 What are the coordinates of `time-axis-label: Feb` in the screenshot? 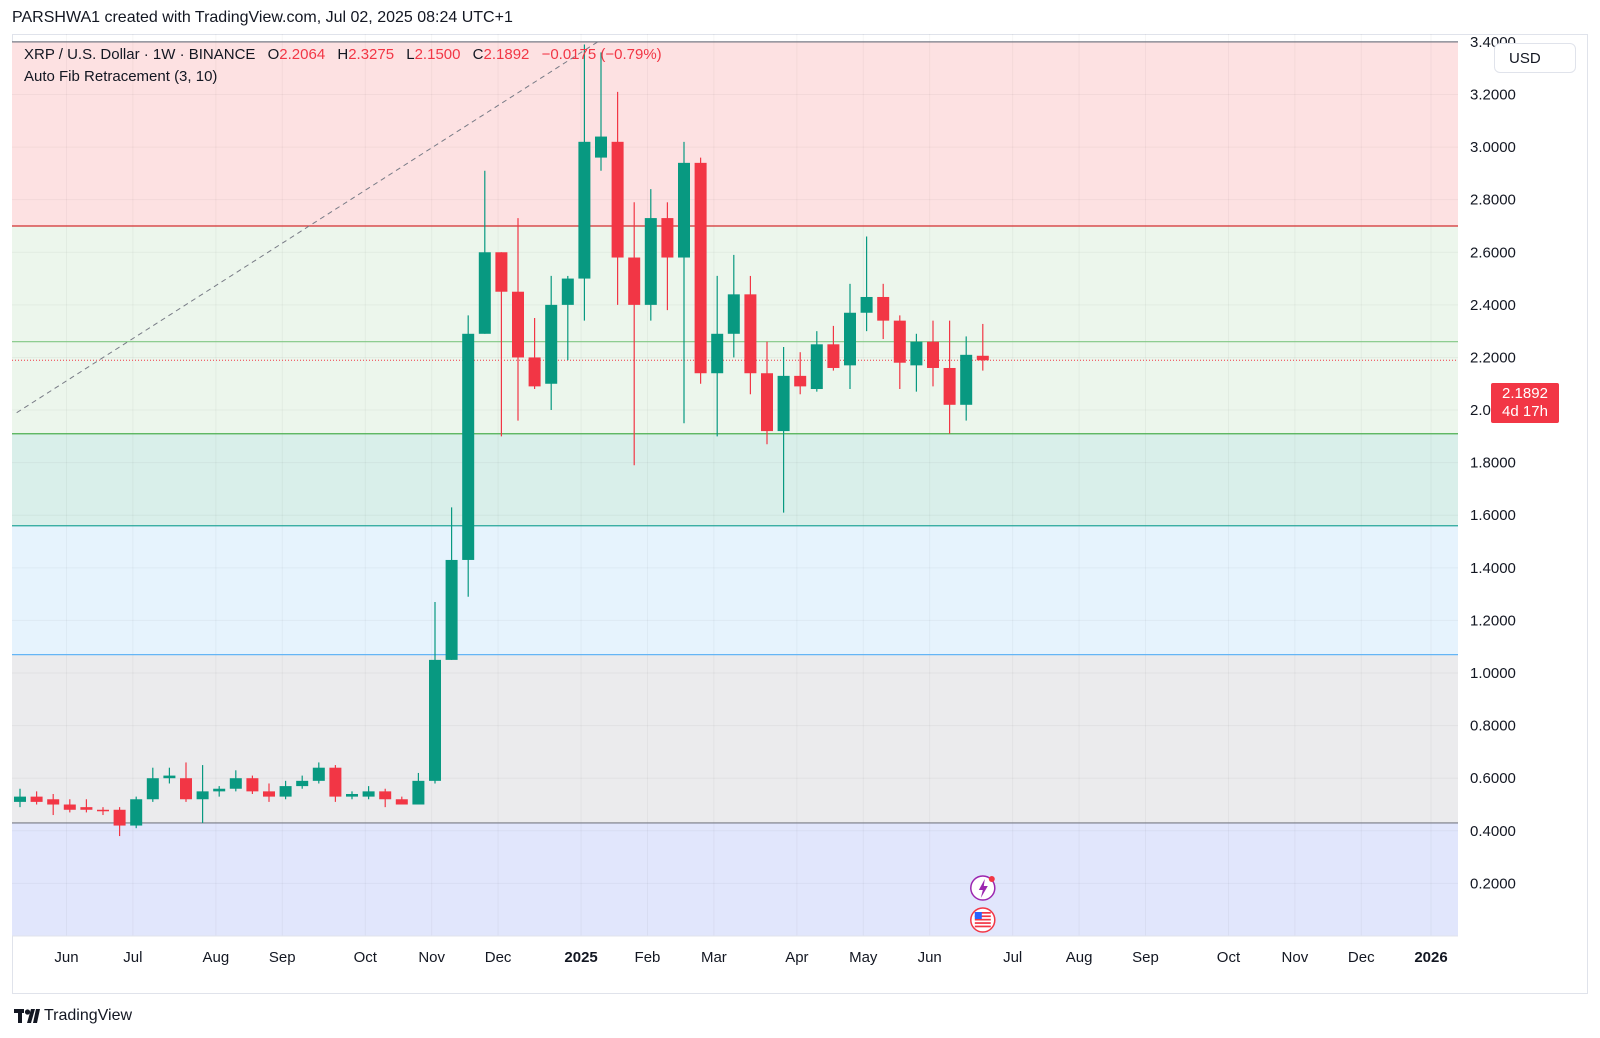 It's located at (648, 957).